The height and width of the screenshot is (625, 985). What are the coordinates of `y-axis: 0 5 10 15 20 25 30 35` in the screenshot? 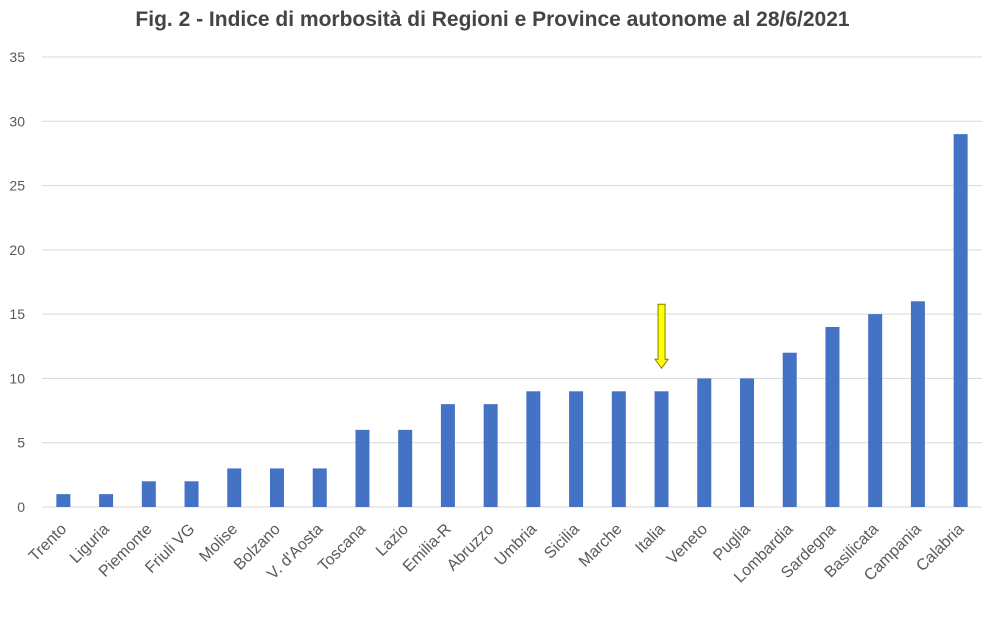 It's located at (17, 282).